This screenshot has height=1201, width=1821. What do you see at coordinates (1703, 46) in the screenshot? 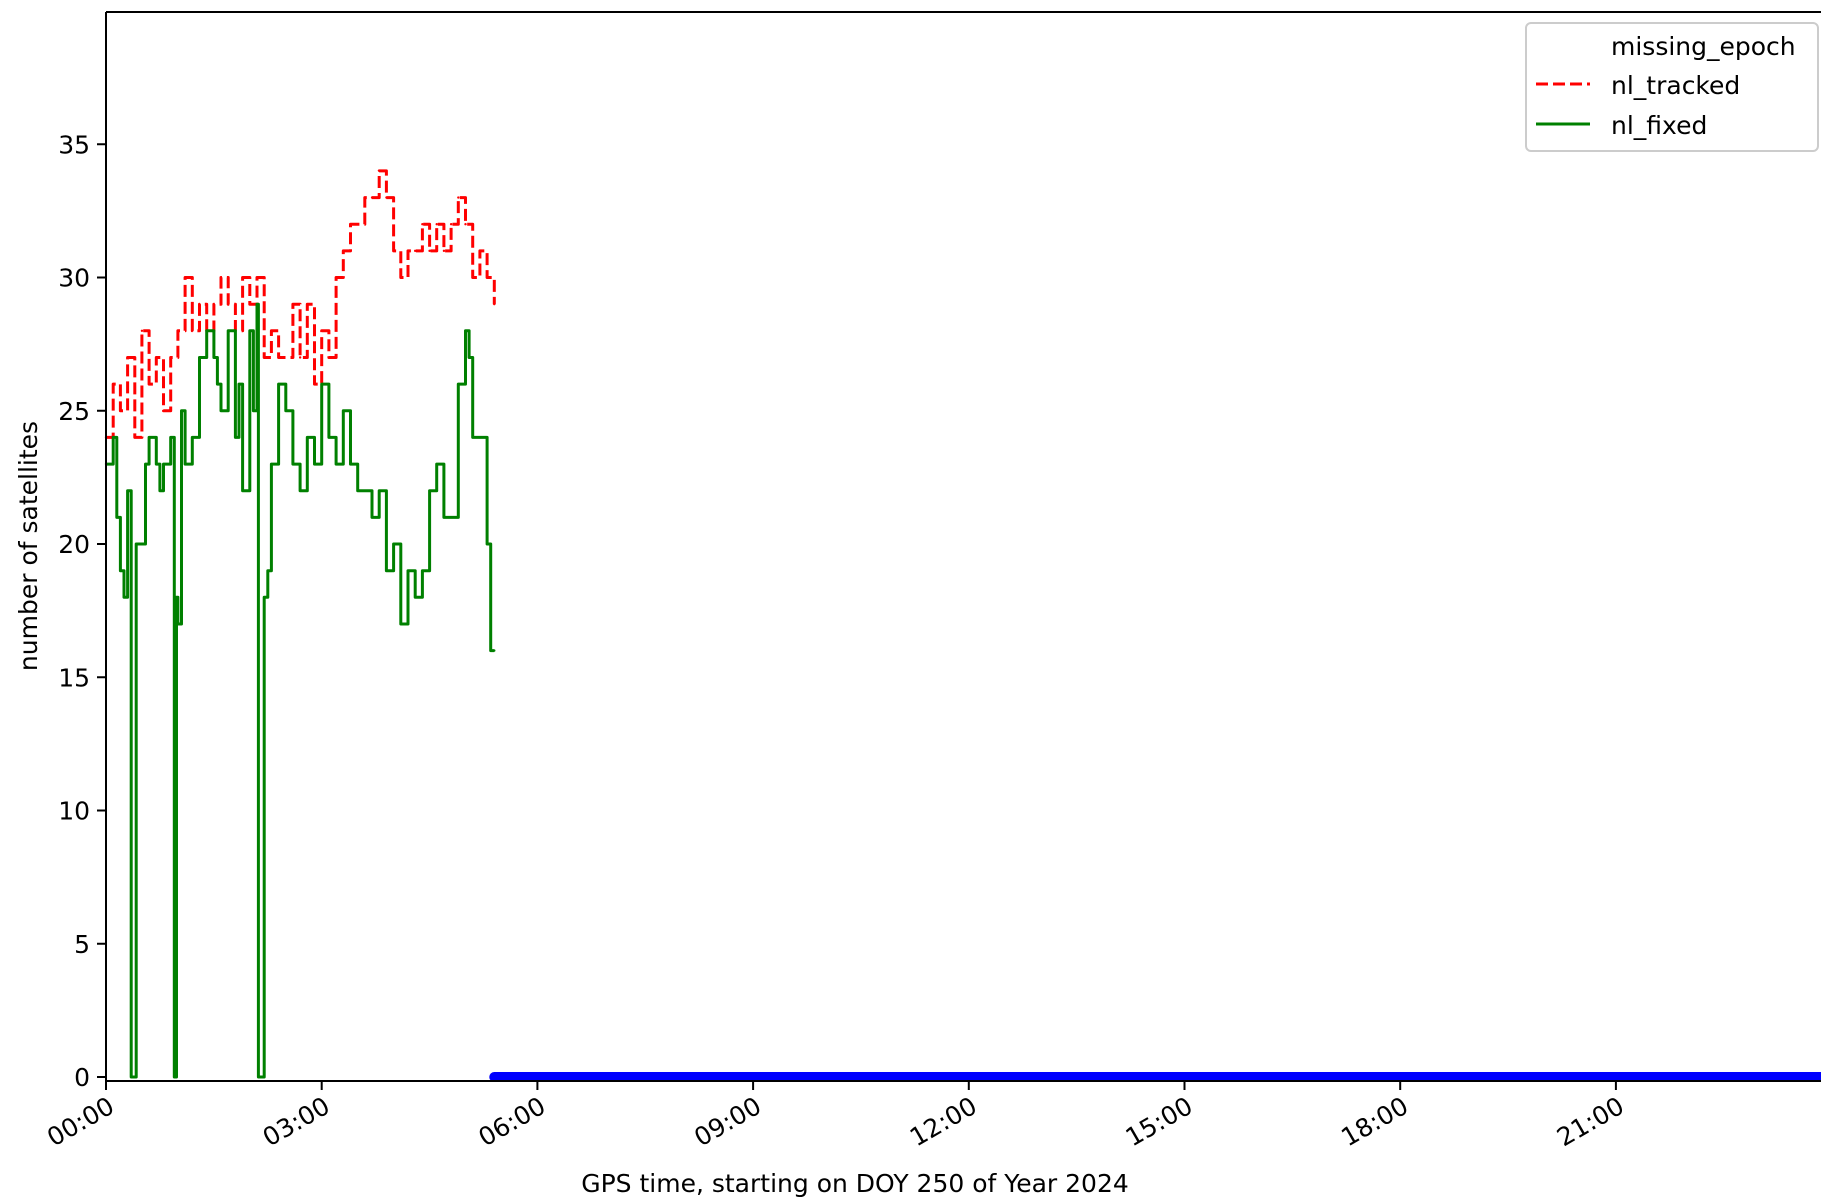
I see `legend-label-missing-epoch: missing_epoch` at bounding box center [1703, 46].